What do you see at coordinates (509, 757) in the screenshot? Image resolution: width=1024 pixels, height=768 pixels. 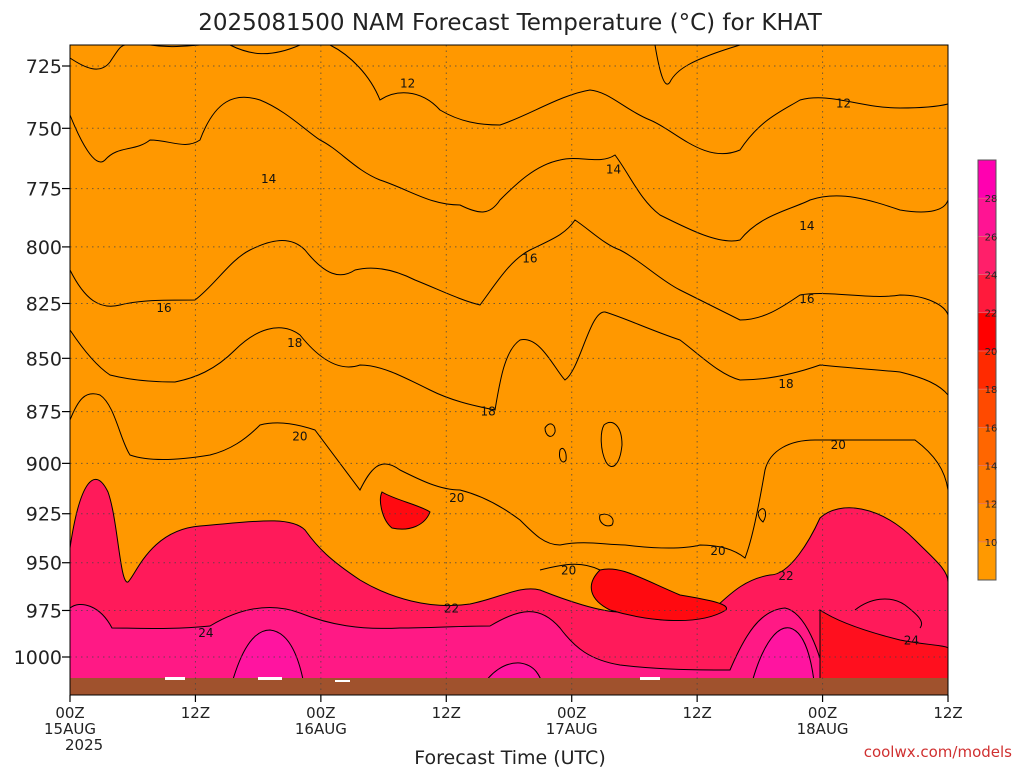 I see `x-axis-label: Forecast Time (UTC)` at bounding box center [509, 757].